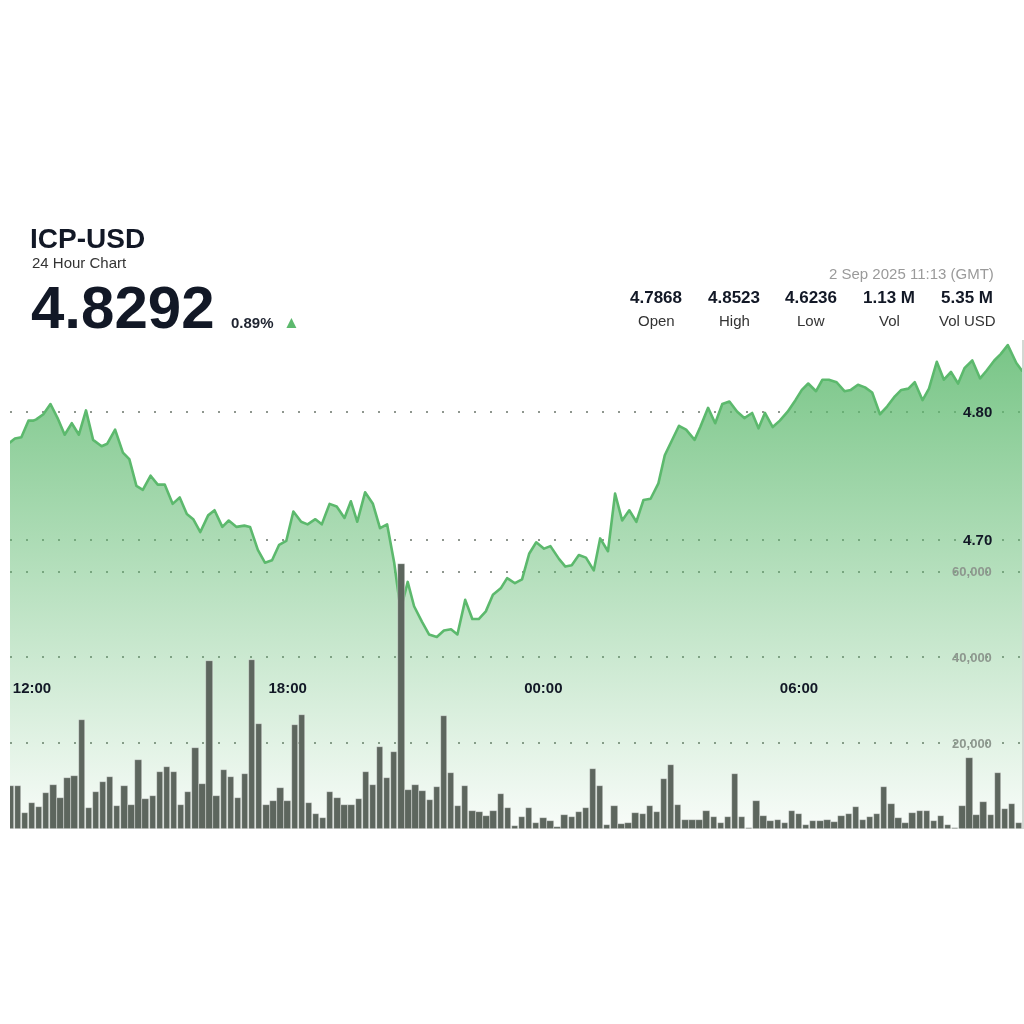 This screenshot has height=1024, width=1024. Describe the element at coordinates (889, 320) in the screenshot. I see `text: Vol` at that location.